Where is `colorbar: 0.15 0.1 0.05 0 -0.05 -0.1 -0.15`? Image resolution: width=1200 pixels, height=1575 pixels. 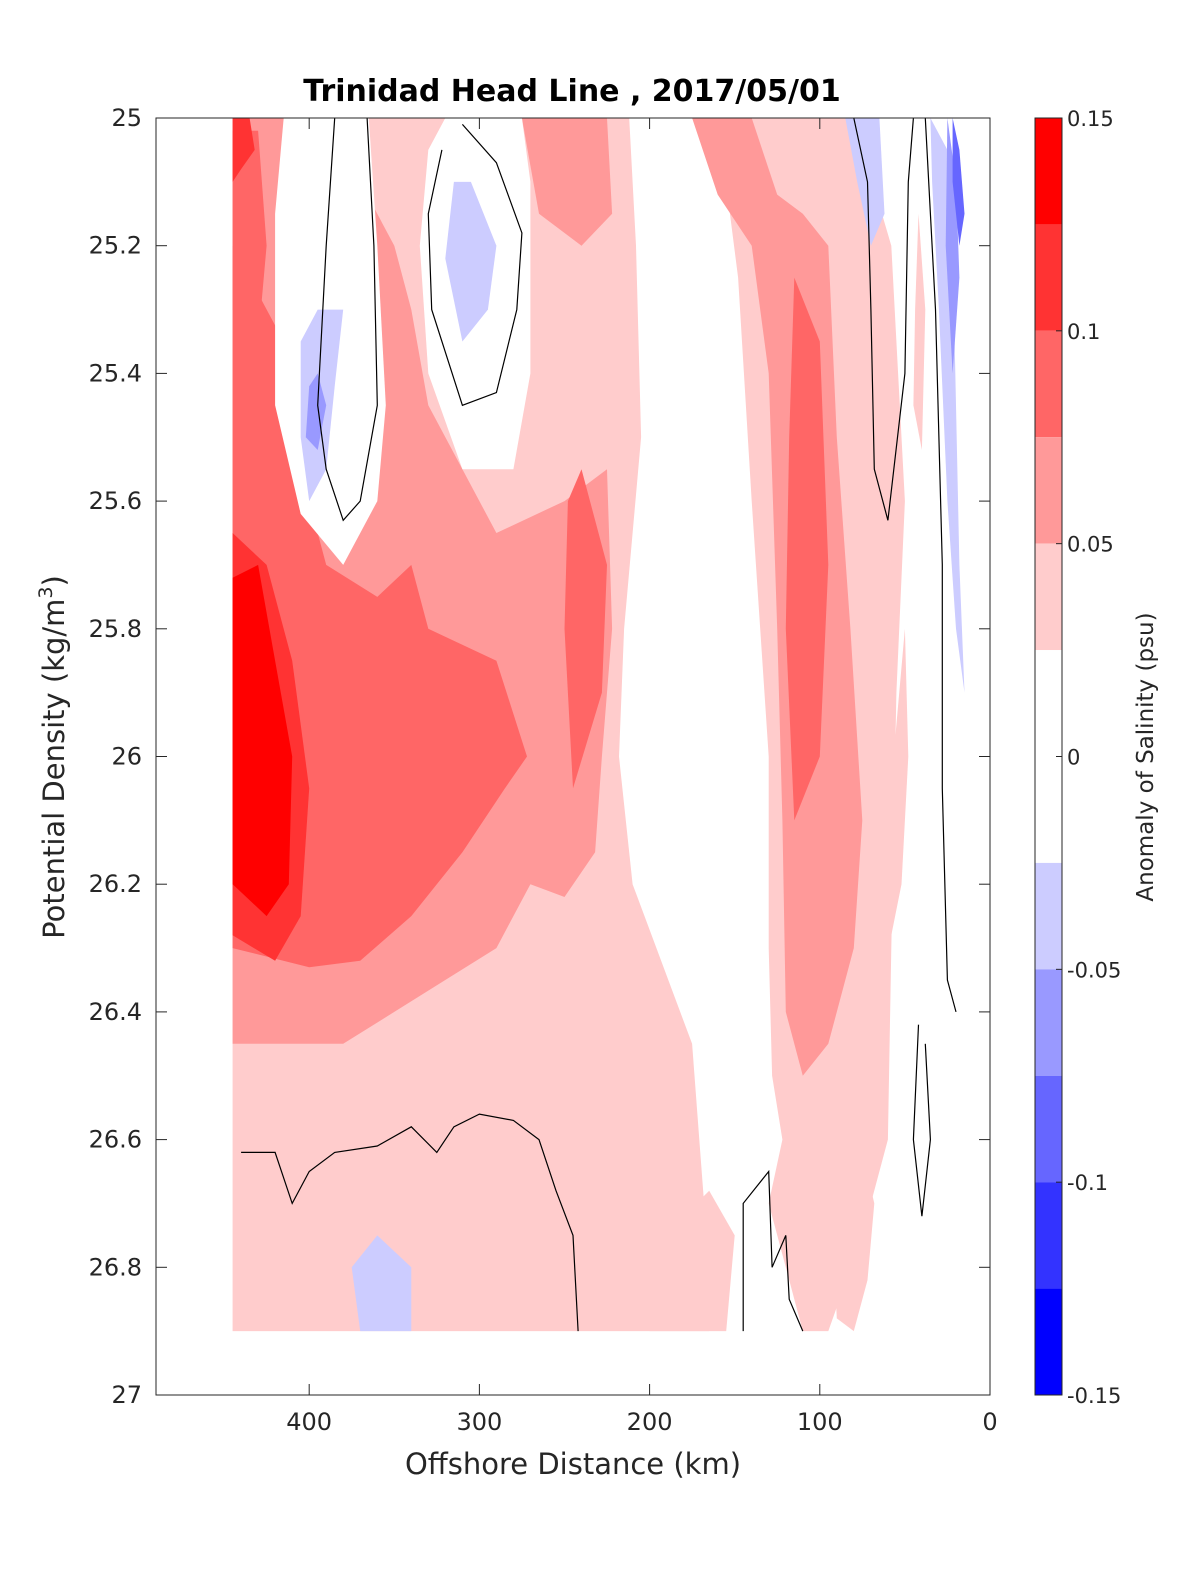 colorbar: 0.15 0.1 0.05 0 -0.05 -0.1 -0.15 is located at coordinates (1077, 757).